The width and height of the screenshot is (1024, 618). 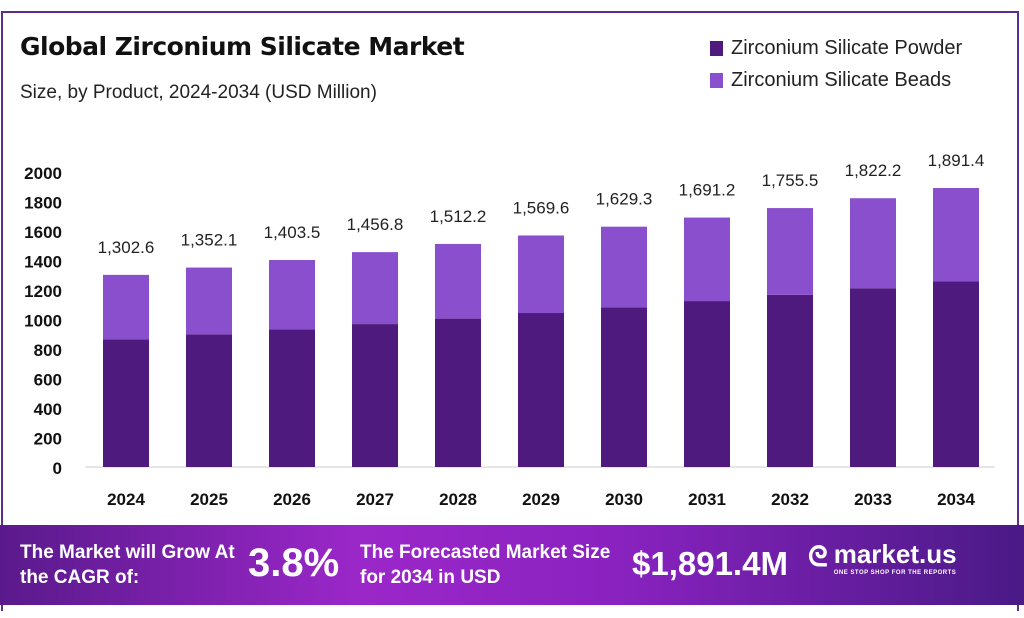 I want to click on bar-beads-2027, so click(x=375, y=288).